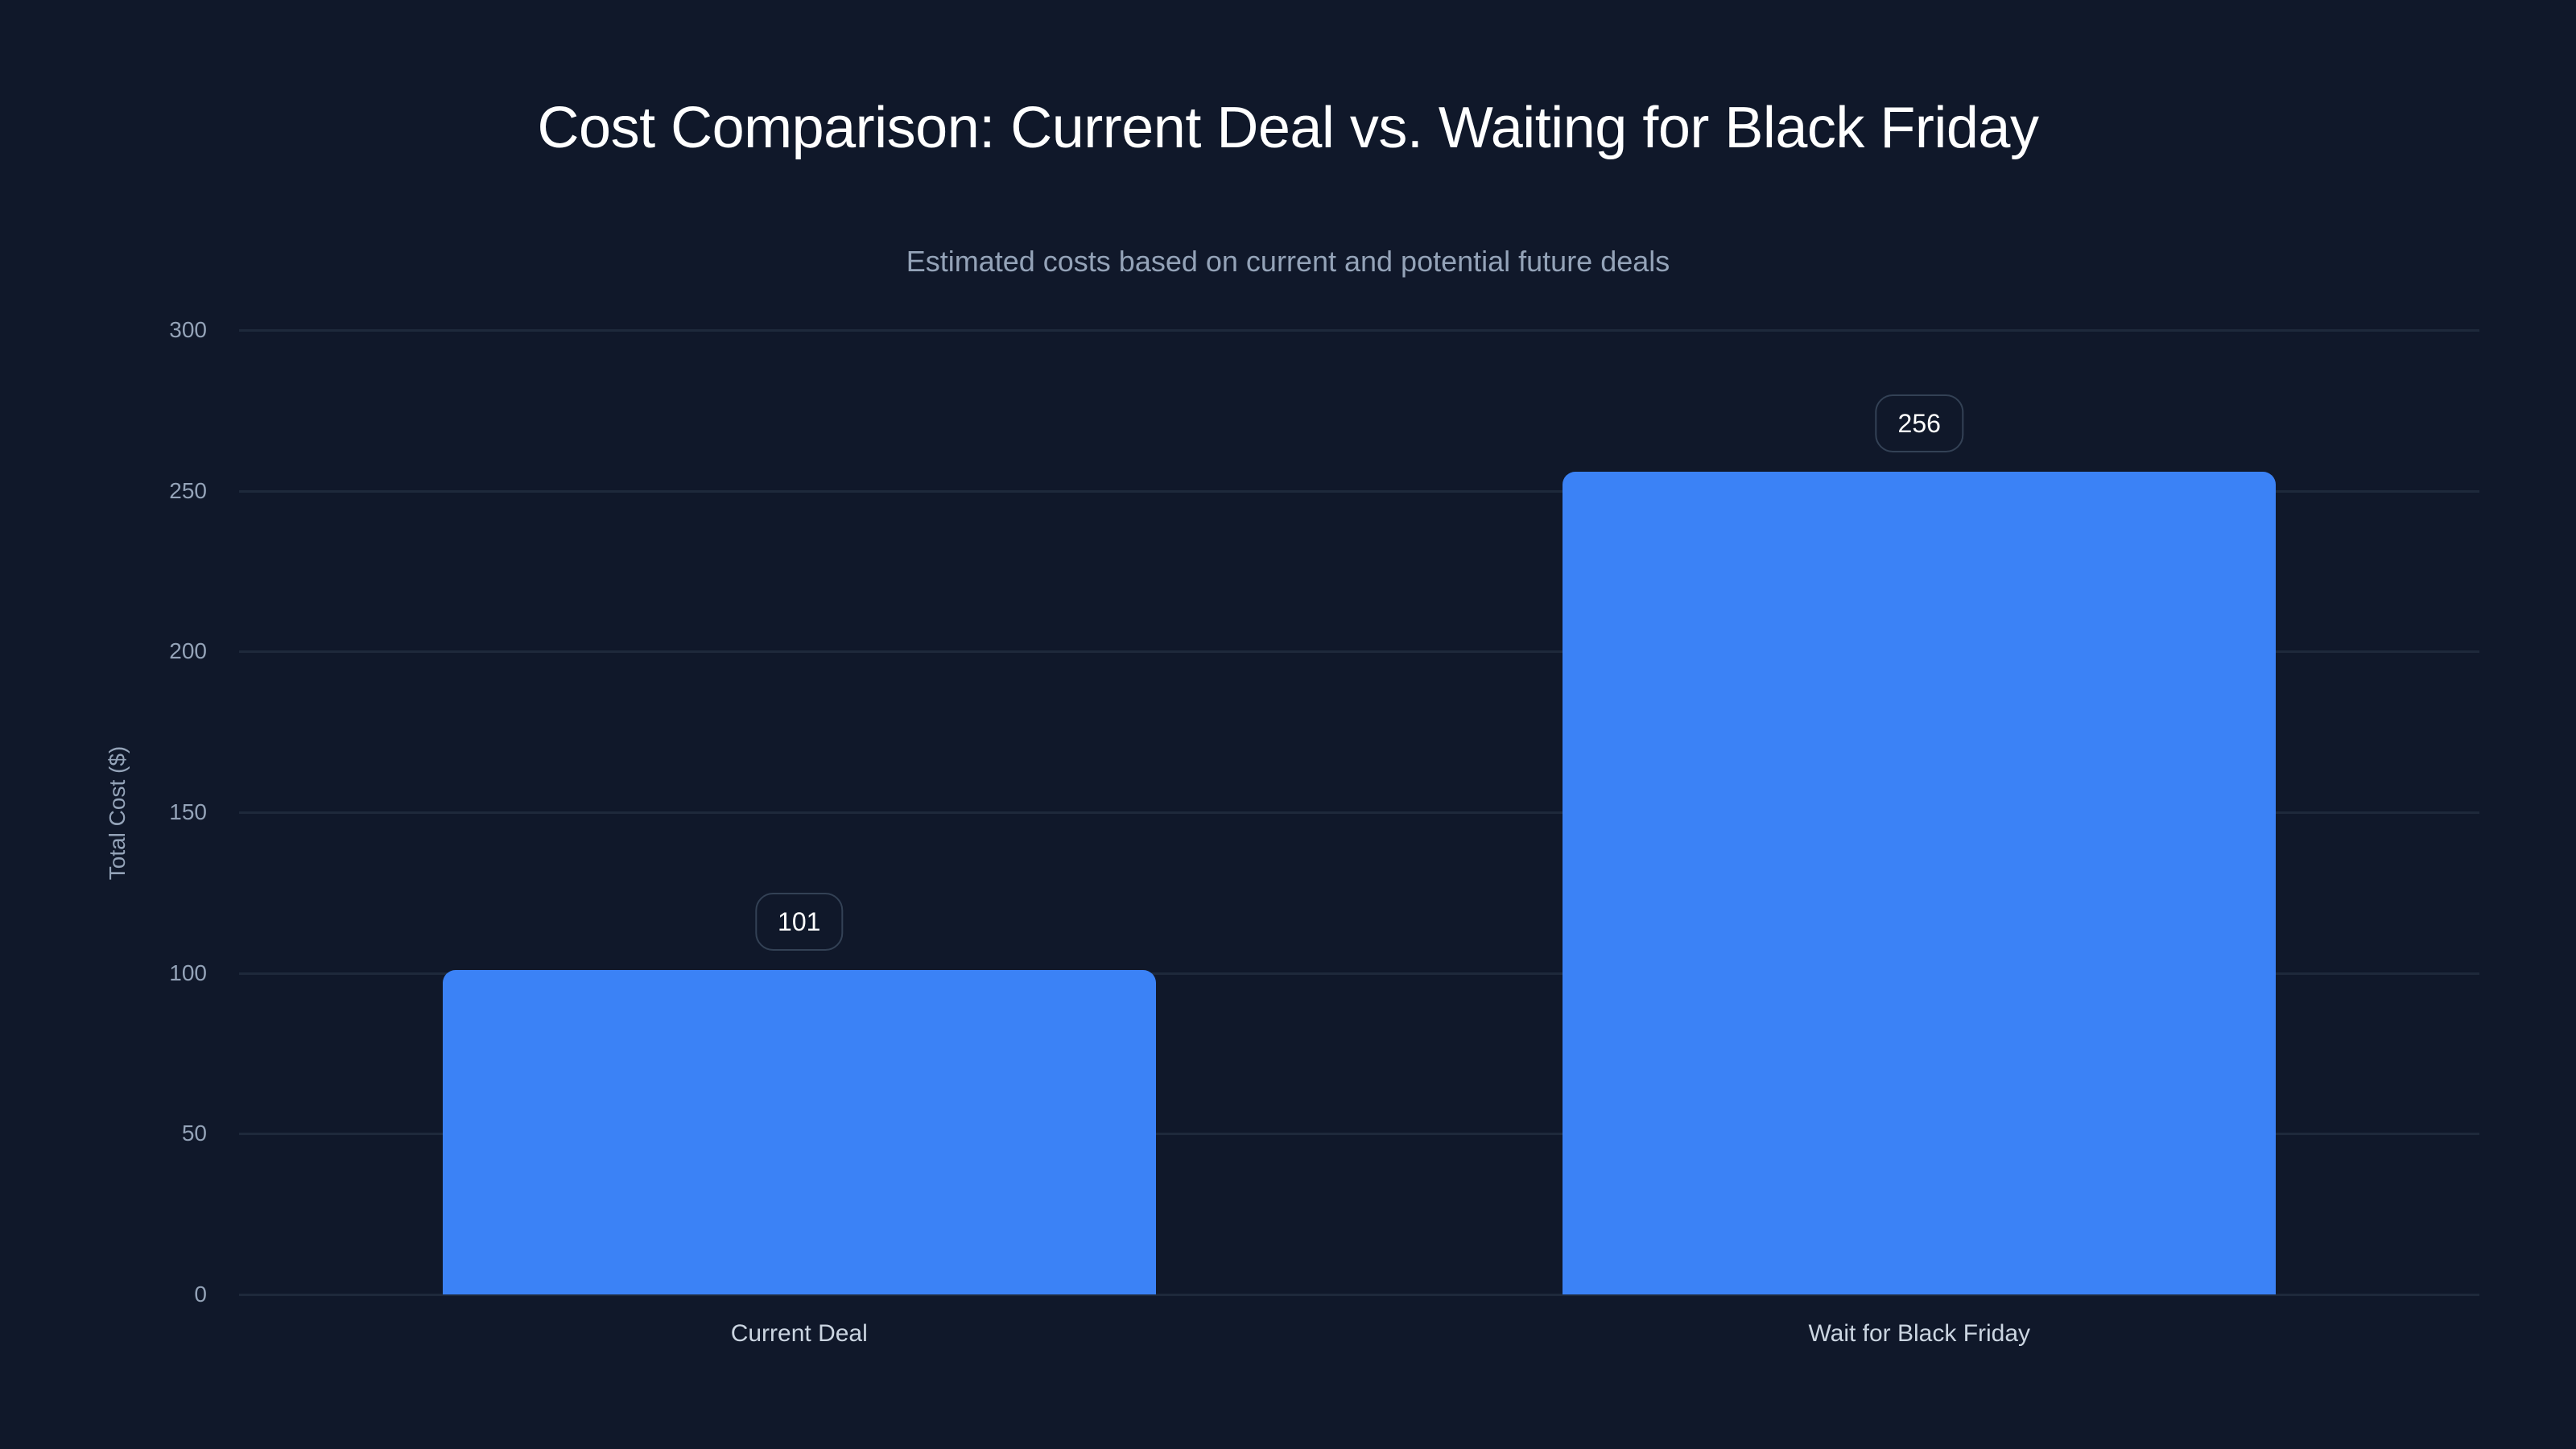  I want to click on y-tick-label: 0, so click(200, 1294).